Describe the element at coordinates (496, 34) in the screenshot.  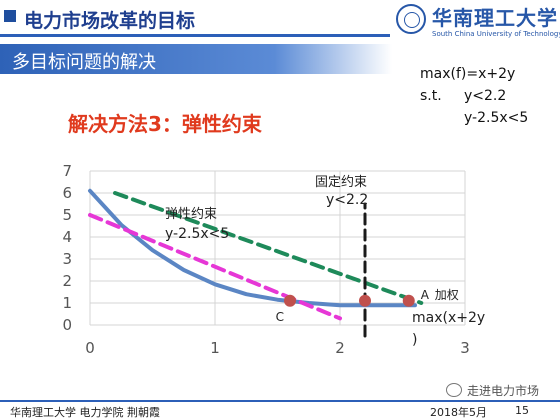
I see `logo-english-name: South China University of Technology` at that location.